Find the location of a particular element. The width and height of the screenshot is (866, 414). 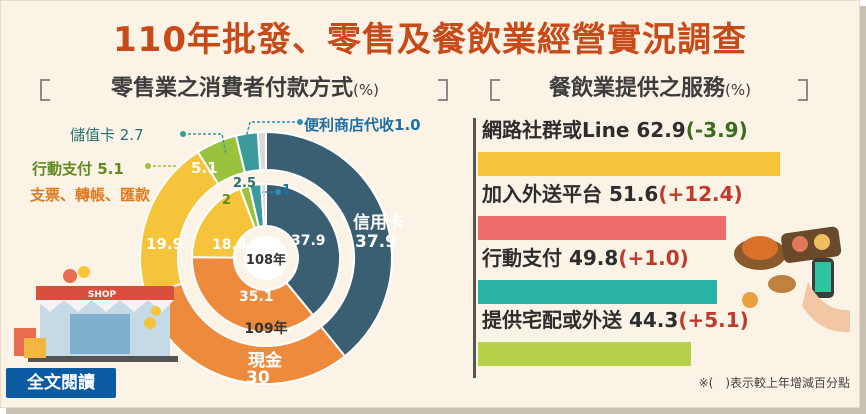

bar-category-value-2: 行動支付 49.8 is located at coordinates (550, 258).